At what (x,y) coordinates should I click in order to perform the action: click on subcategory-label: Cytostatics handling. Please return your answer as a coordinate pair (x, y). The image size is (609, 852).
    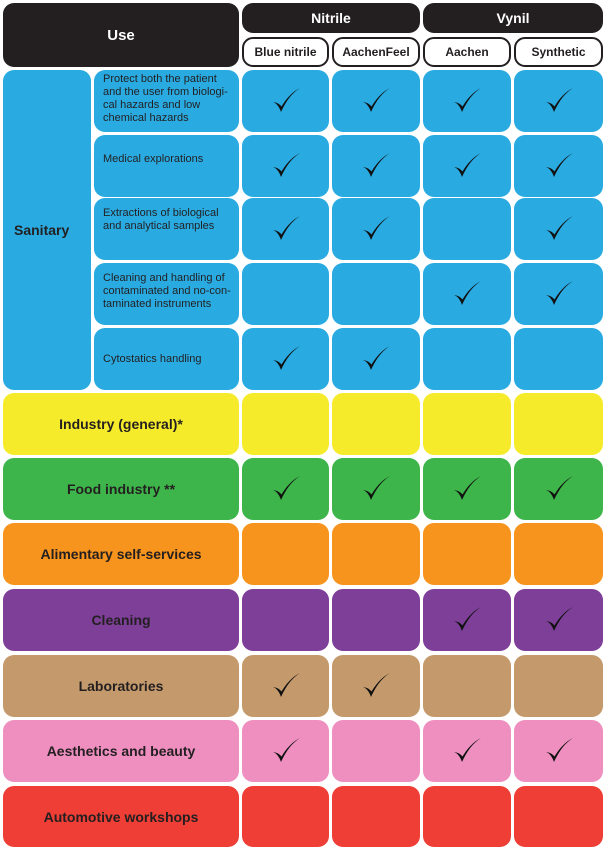
    Looking at the image, I should click on (152, 358).